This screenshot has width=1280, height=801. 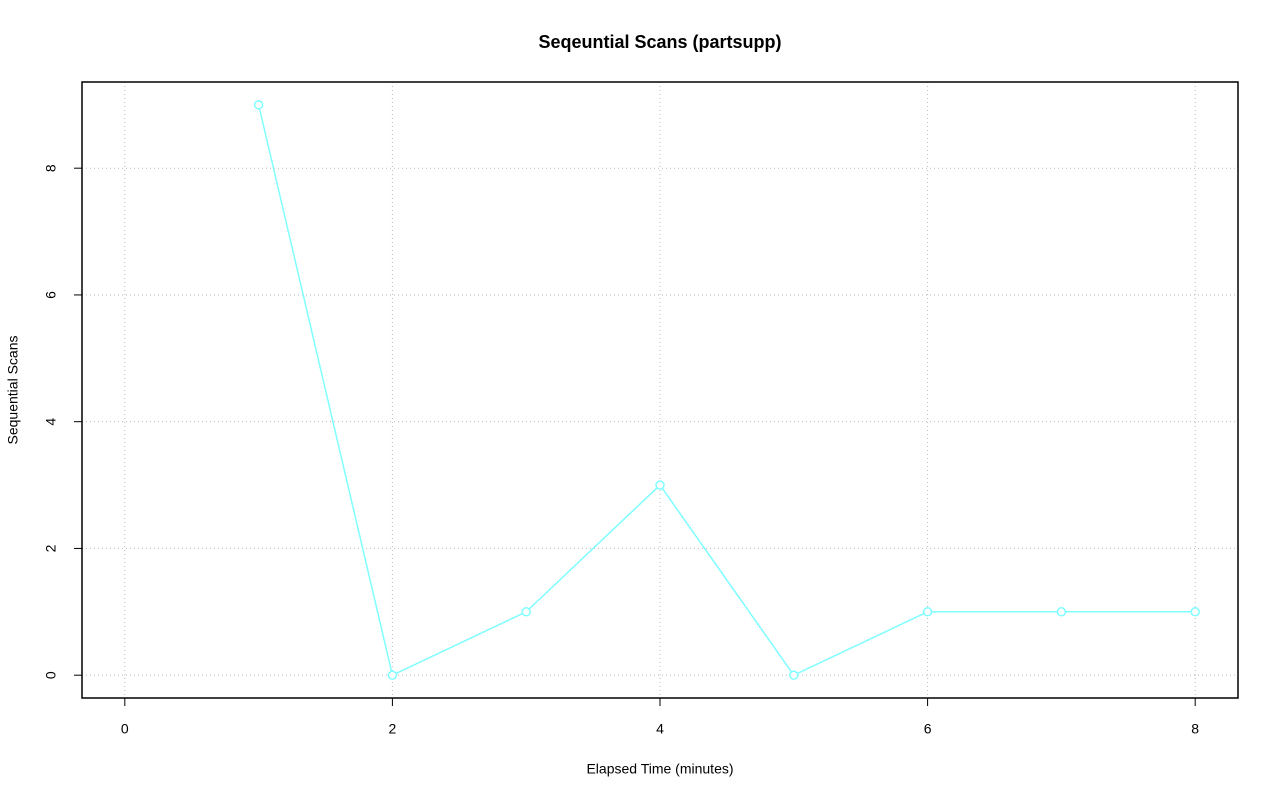 I want to click on y-axis-label: Sequential Scans, so click(x=13, y=390).